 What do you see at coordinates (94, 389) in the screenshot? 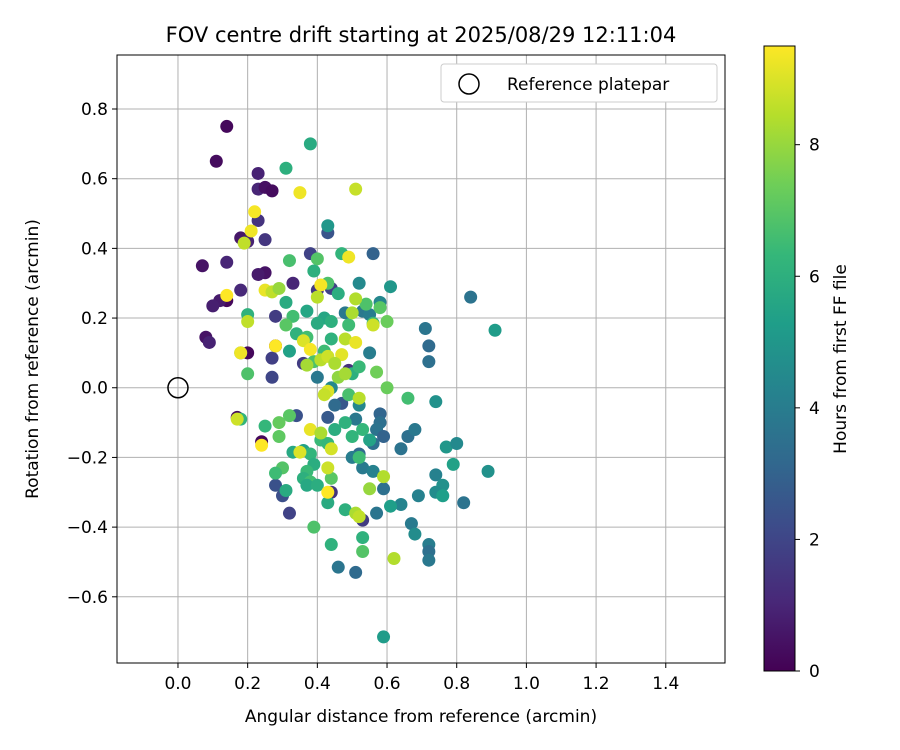
I see `y-tick-label: 0.0` at bounding box center [94, 389].